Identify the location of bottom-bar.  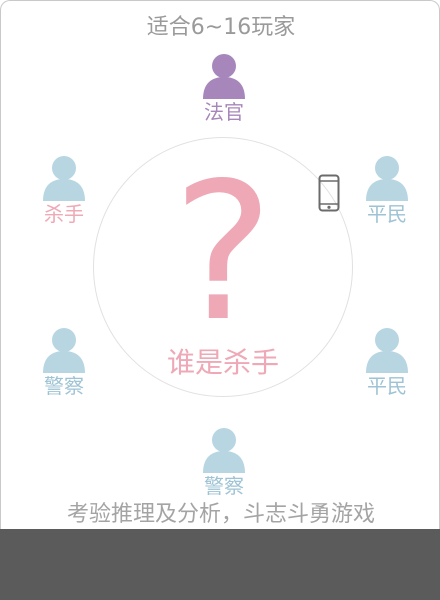
(220, 564).